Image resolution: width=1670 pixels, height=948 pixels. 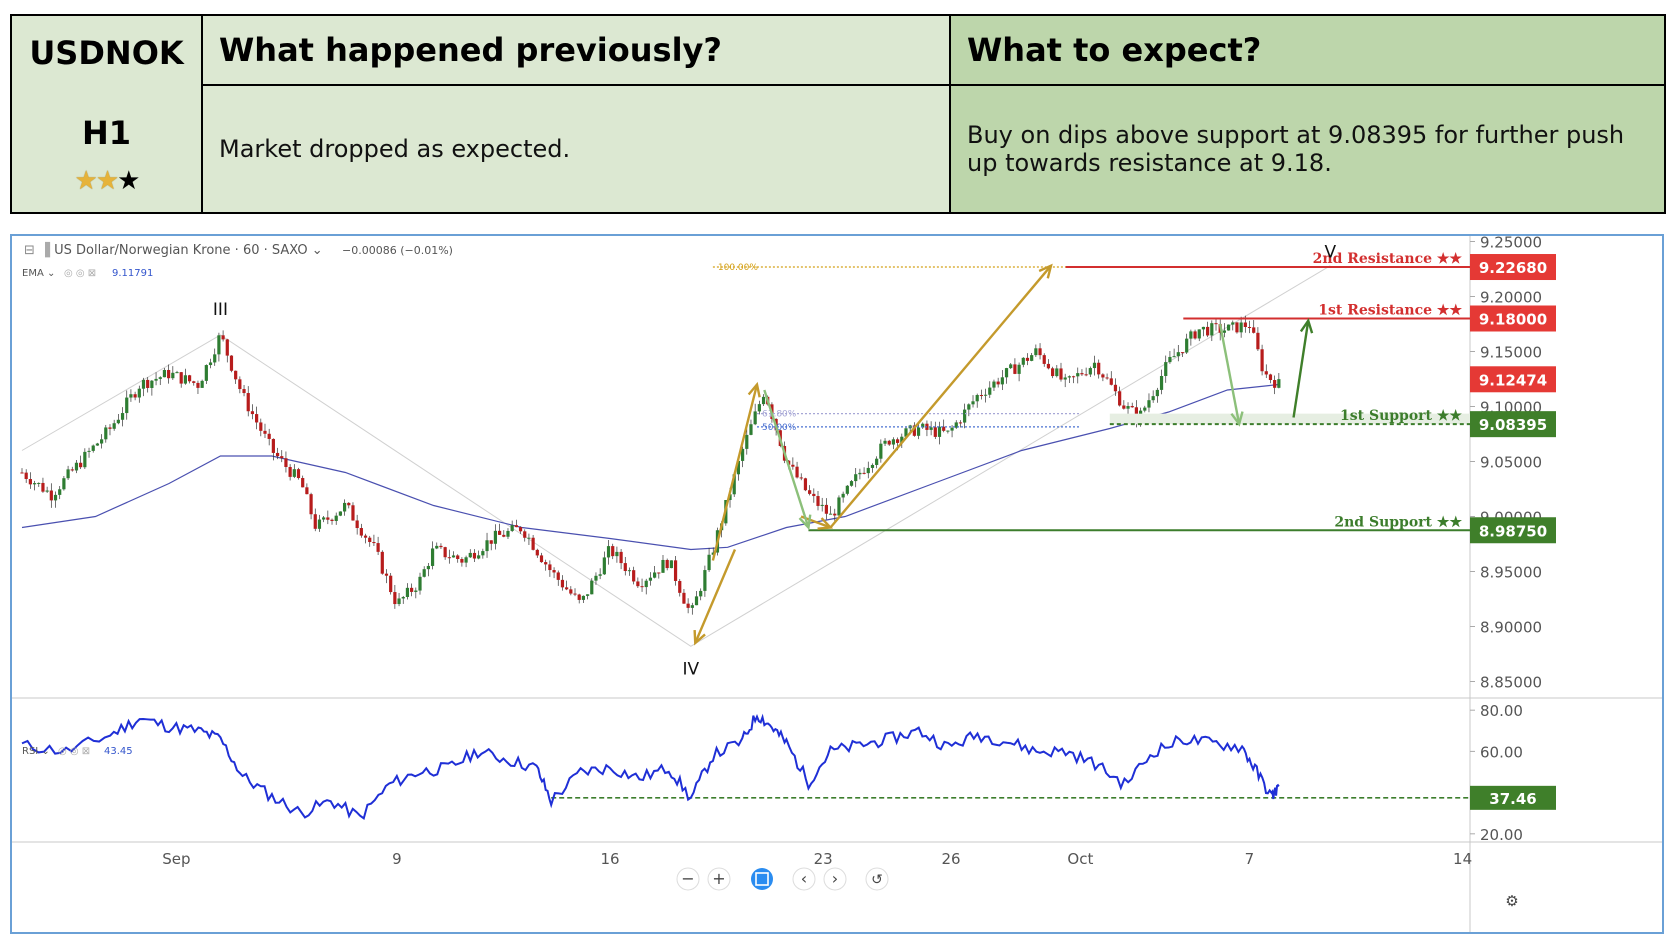 I want to click on reset-zoom-button, so click(x=762, y=879).